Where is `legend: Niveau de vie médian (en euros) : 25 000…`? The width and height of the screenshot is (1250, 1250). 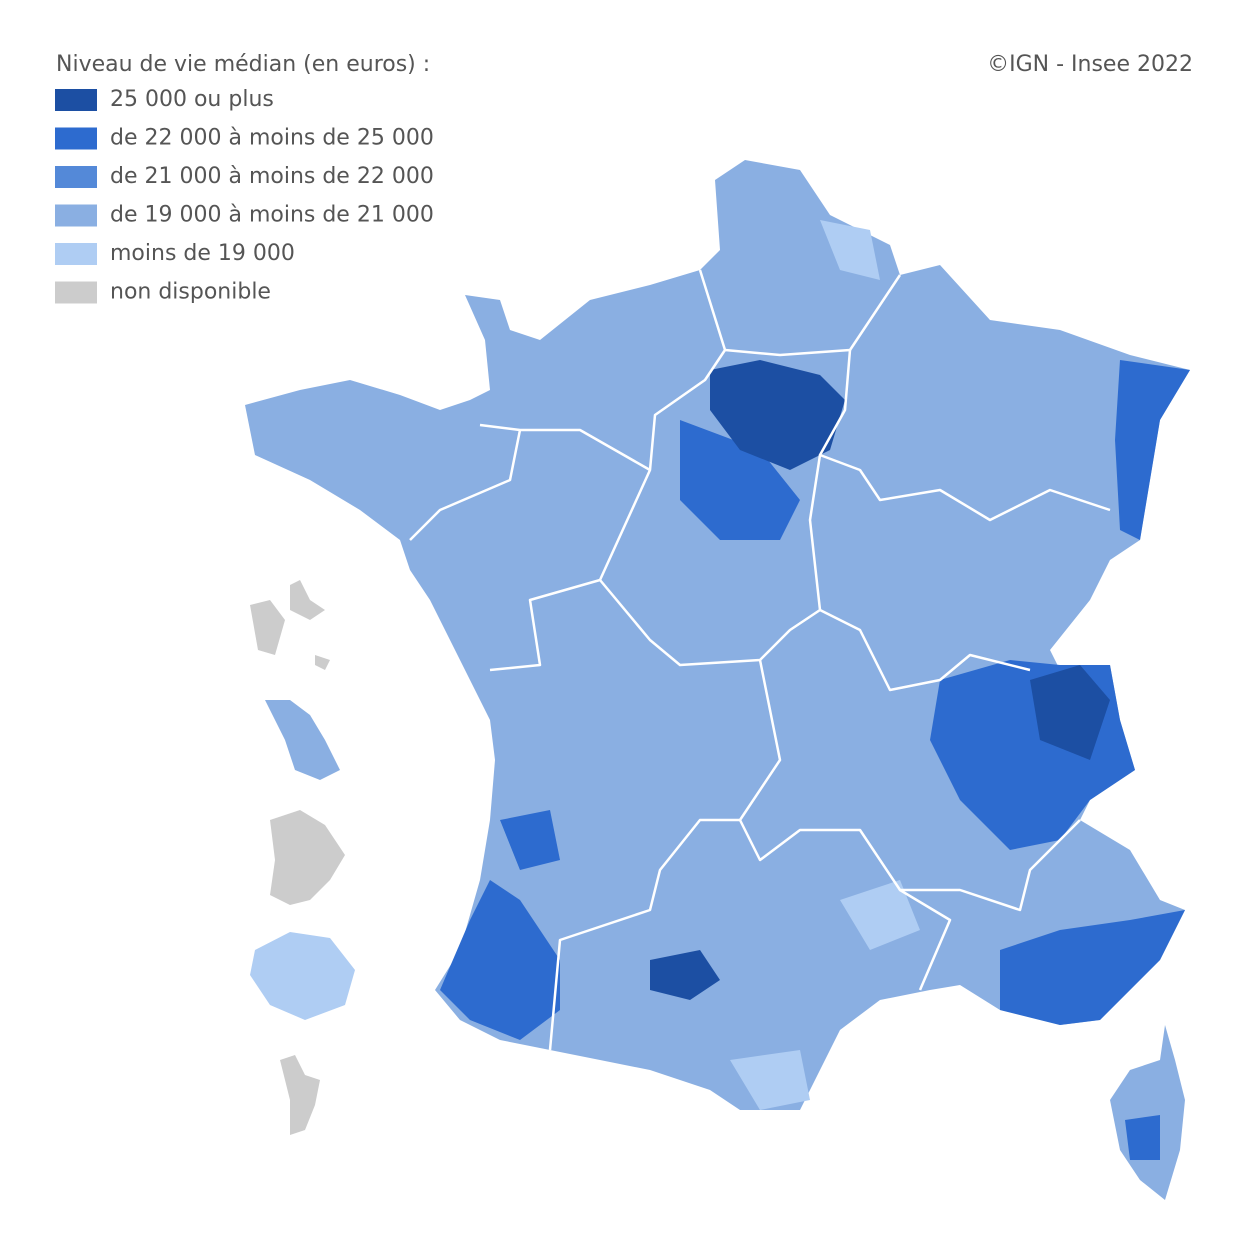 legend: Niveau de vie médian (en euros) : 25 000… is located at coordinates (244, 178).